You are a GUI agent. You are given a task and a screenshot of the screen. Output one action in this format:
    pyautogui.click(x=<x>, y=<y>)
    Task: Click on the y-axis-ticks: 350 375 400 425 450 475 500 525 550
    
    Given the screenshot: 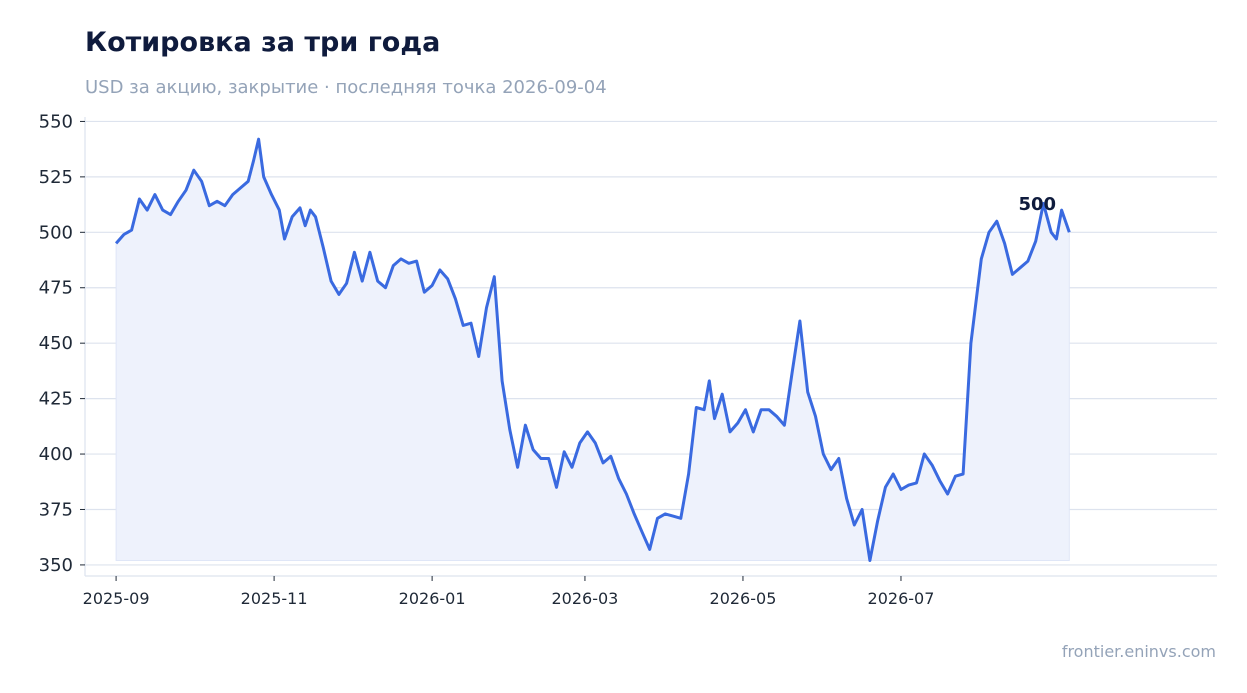 What is the action you would take?
    pyautogui.click(x=62, y=343)
    